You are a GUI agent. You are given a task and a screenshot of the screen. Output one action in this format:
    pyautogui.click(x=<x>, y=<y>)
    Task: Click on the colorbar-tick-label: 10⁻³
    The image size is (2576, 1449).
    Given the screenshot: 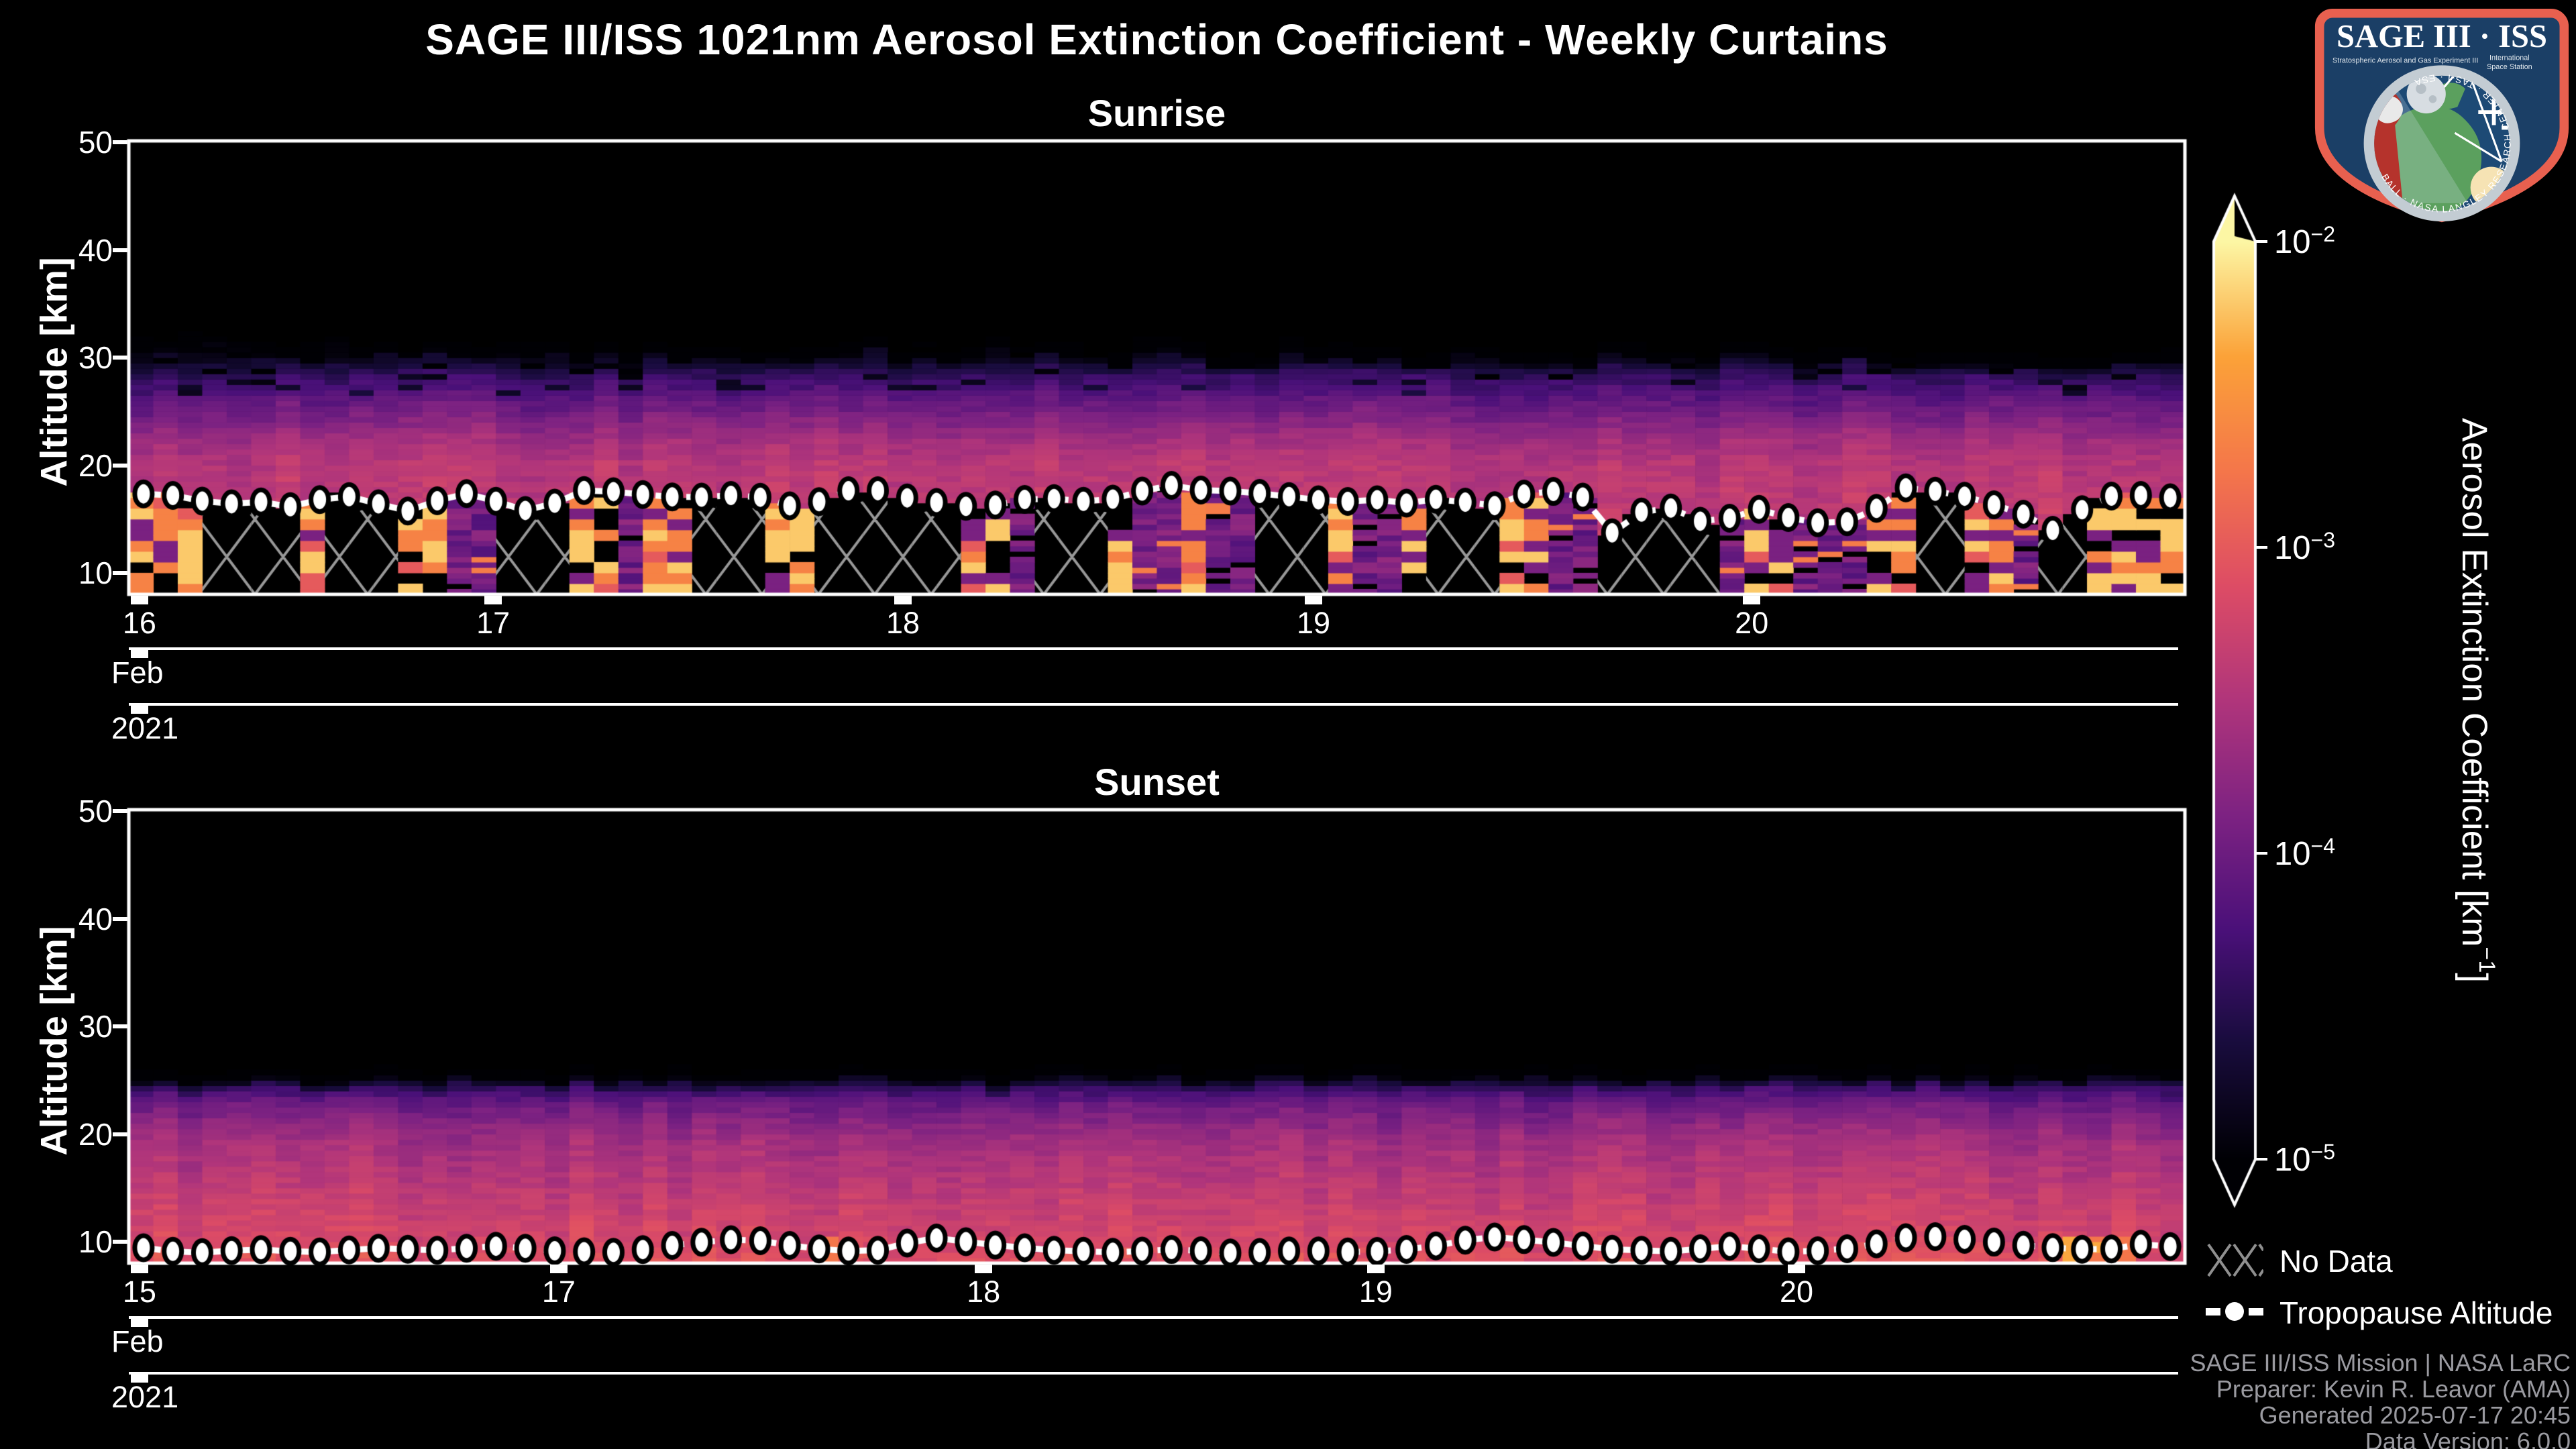 What is the action you would take?
    pyautogui.click(x=2304, y=547)
    